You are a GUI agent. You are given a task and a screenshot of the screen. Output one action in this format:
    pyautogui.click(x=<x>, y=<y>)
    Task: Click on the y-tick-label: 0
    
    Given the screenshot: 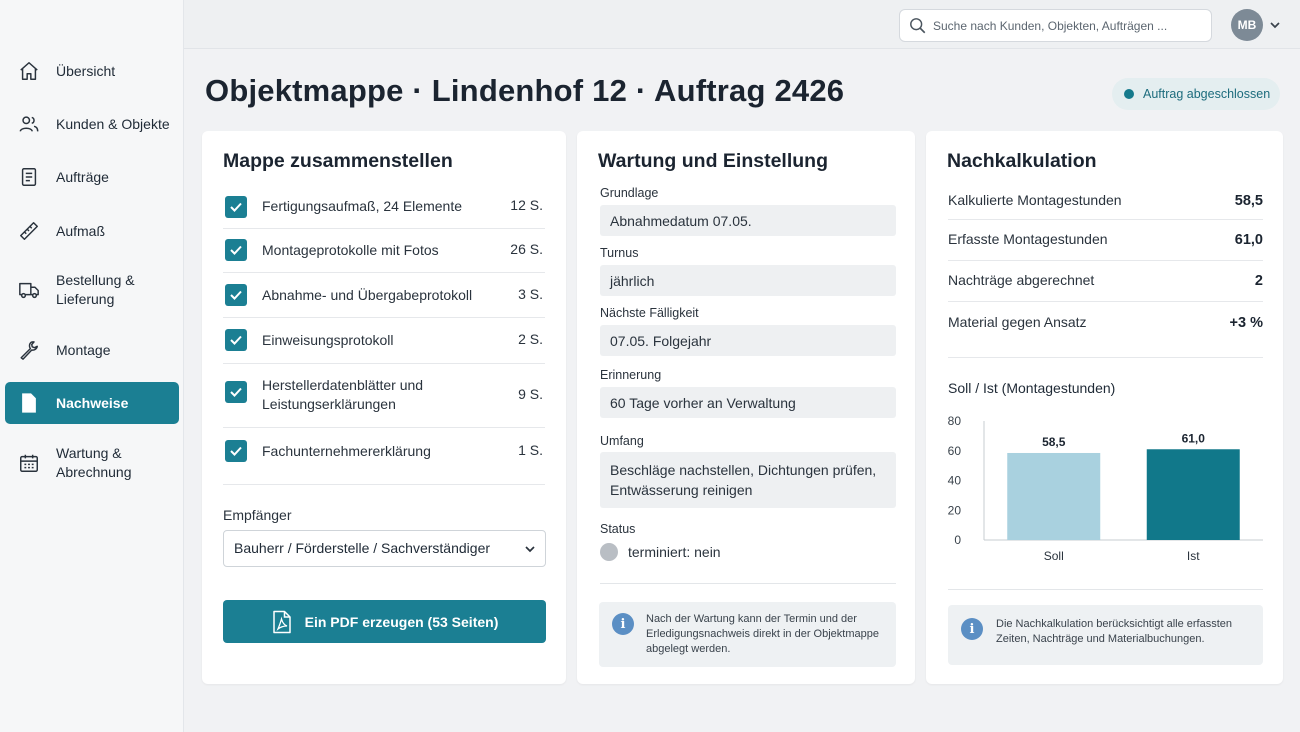 What is the action you would take?
    pyautogui.click(x=957, y=540)
    